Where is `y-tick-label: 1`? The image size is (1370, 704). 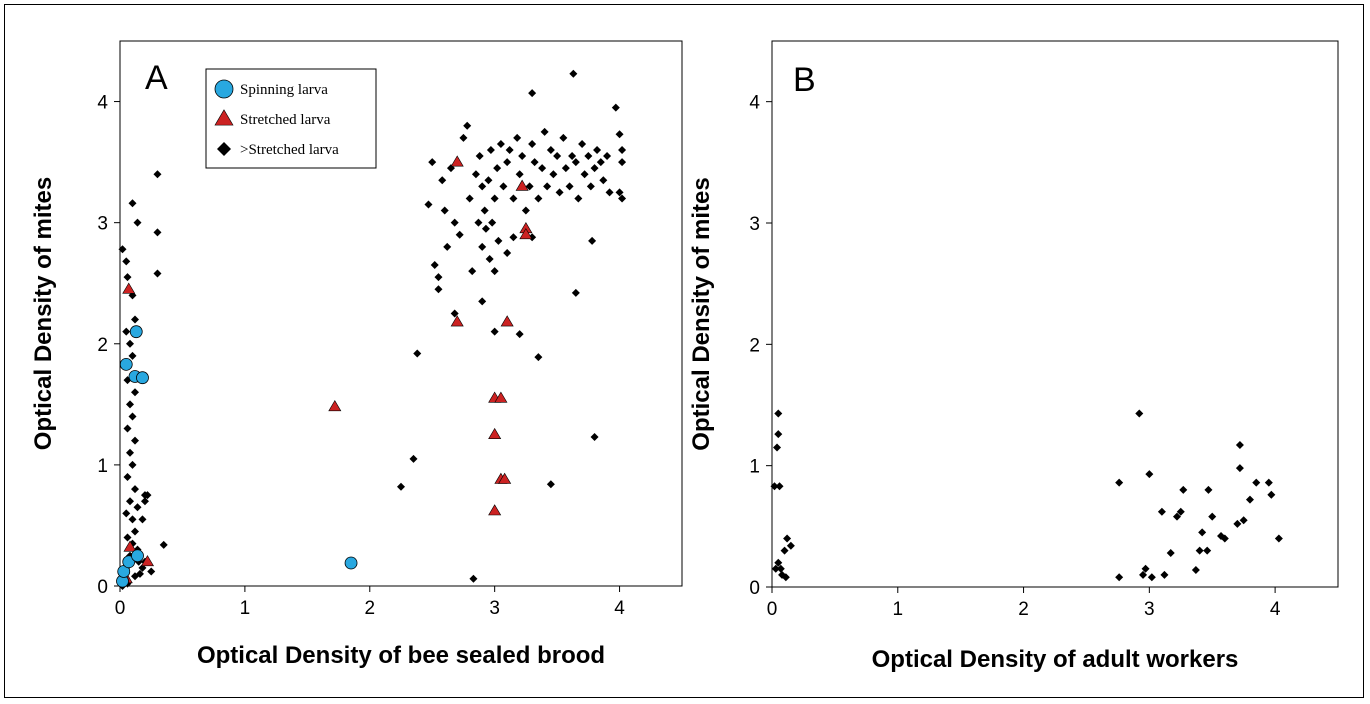
y-tick-label: 1 is located at coordinates (102, 466).